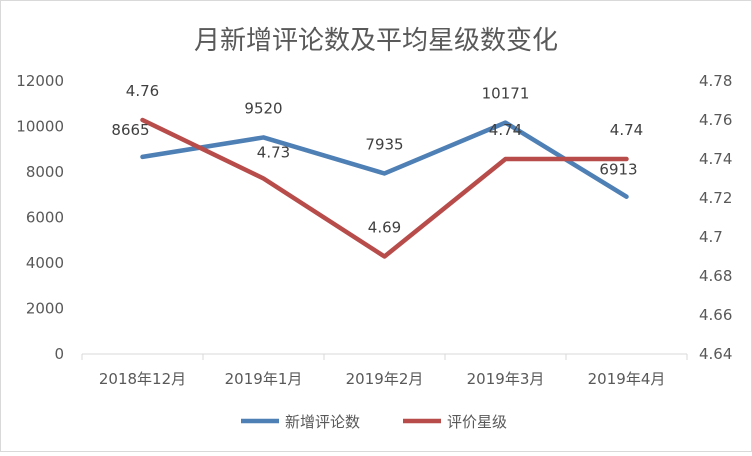 The width and height of the screenshot is (752, 456). Describe the element at coordinates (130, 130) in the screenshot. I see `data-label: 8665` at that location.